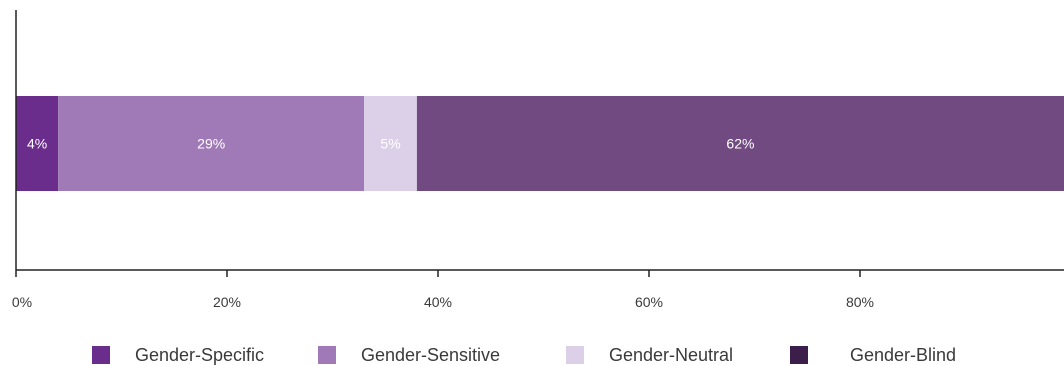  I want to click on legend-item-gender-specific: Gender-Specific, so click(178, 355).